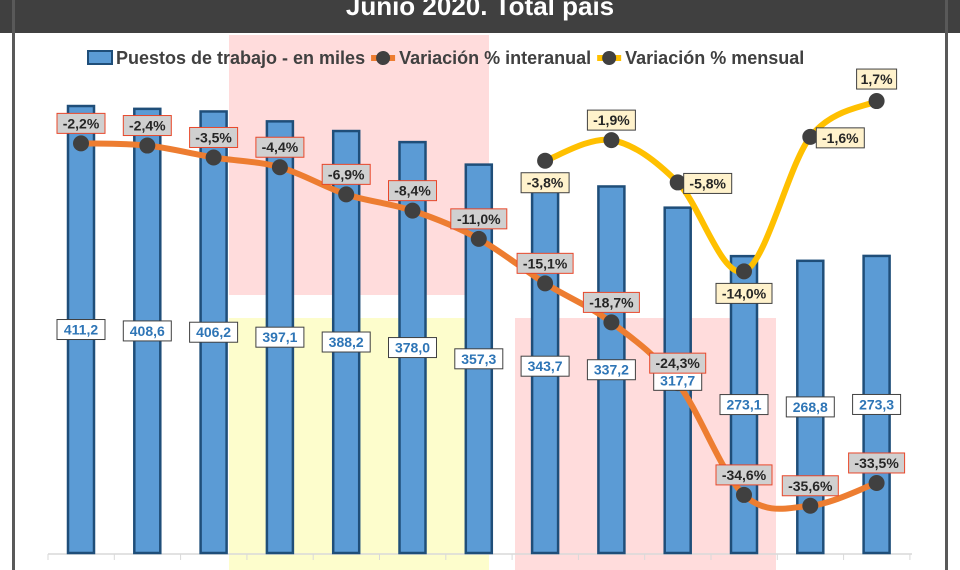 The width and height of the screenshot is (960, 570). I want to click on svg-text: 378,0, so click(412, 348).